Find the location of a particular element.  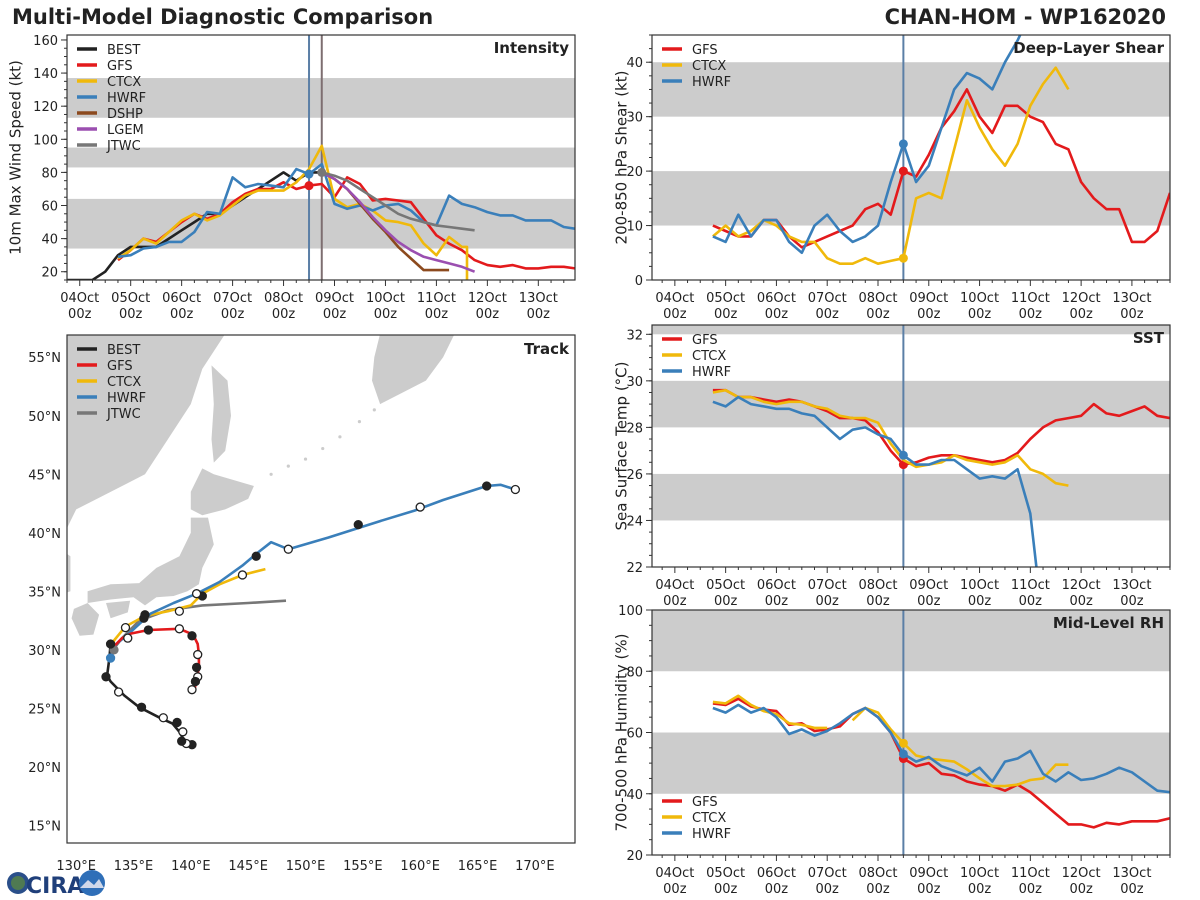

series-line-lgem is located at coordinates (398, 222).